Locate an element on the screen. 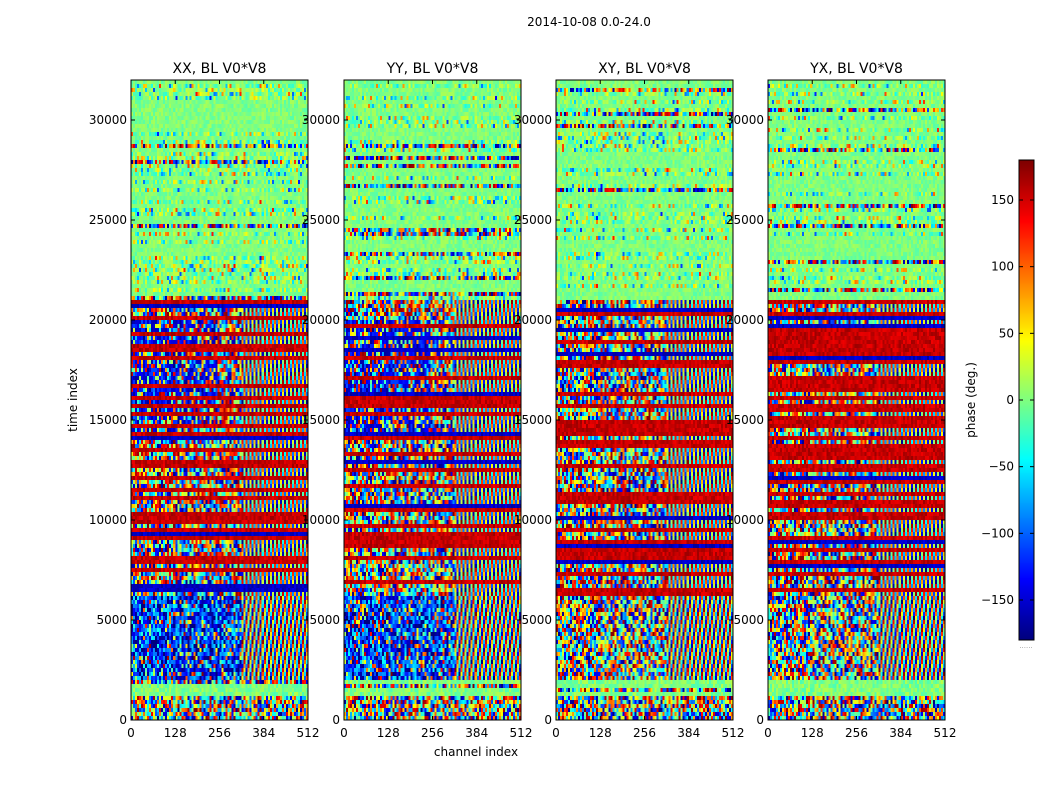 This screenshot has width=1050, height=800. x-axis-label: channel index is located at coordinates (476, 752).